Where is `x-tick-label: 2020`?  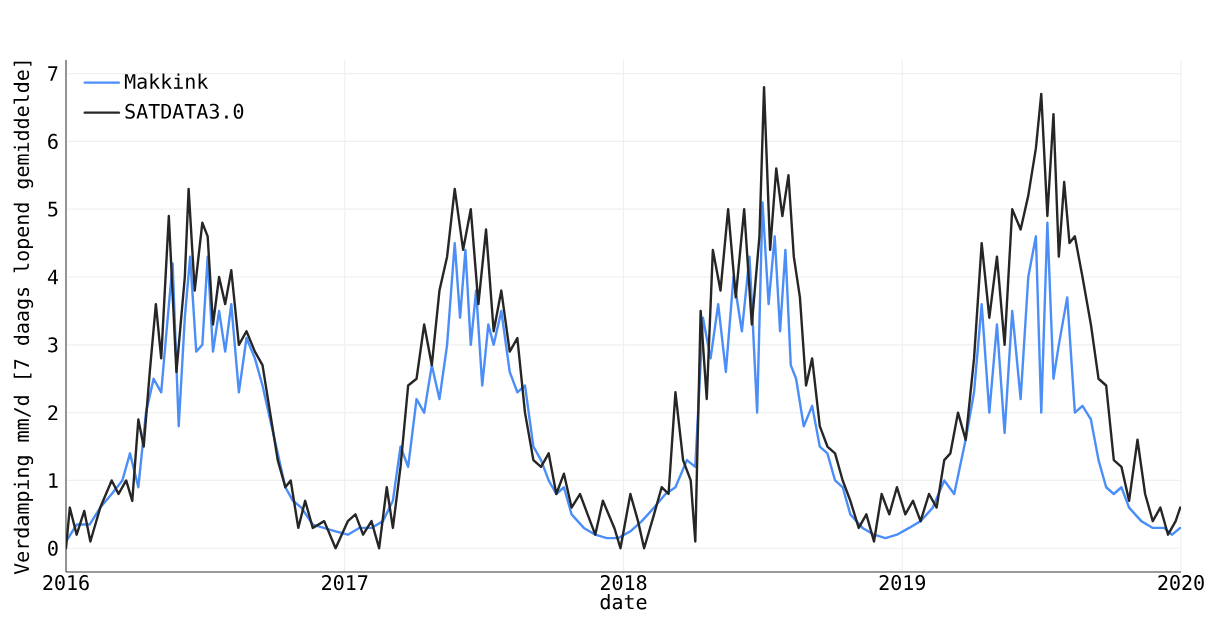 x-tick-label: 2020 is located at coordinates (1181, 583).